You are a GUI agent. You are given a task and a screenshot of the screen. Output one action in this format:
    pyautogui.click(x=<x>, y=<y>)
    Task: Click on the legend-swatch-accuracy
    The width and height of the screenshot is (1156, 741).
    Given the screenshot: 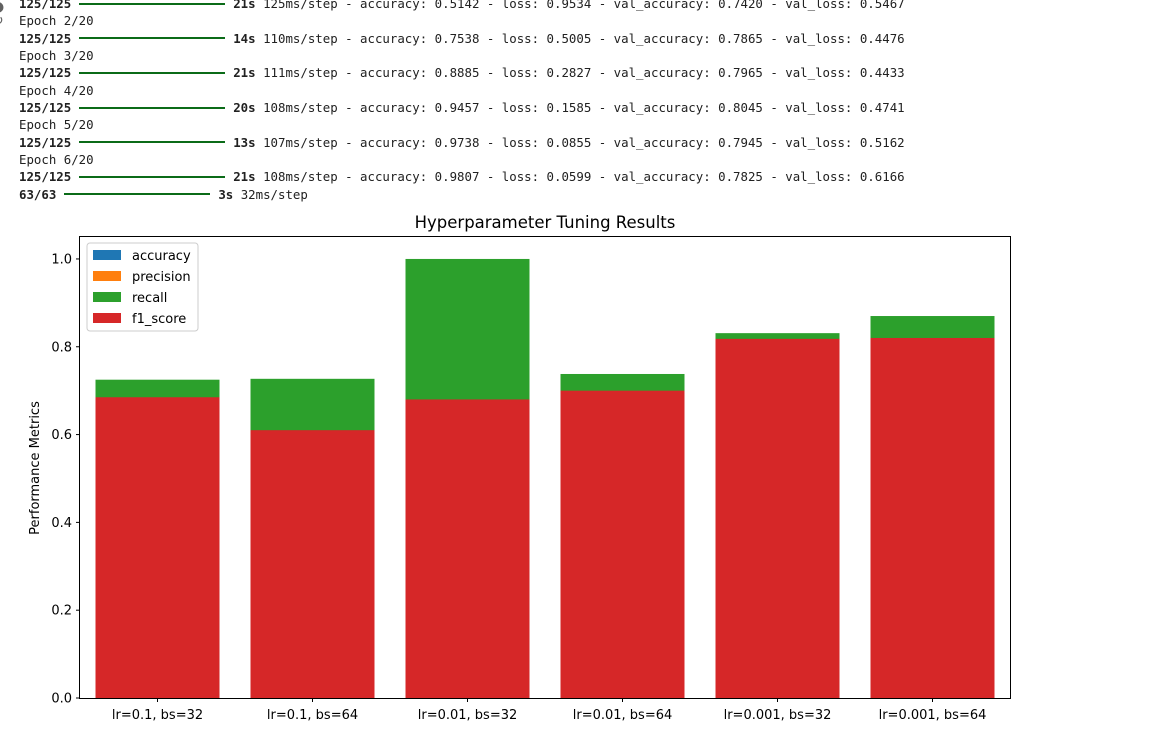 What is the action you would take?
    pyautogui.click(x=107, y=255)
    